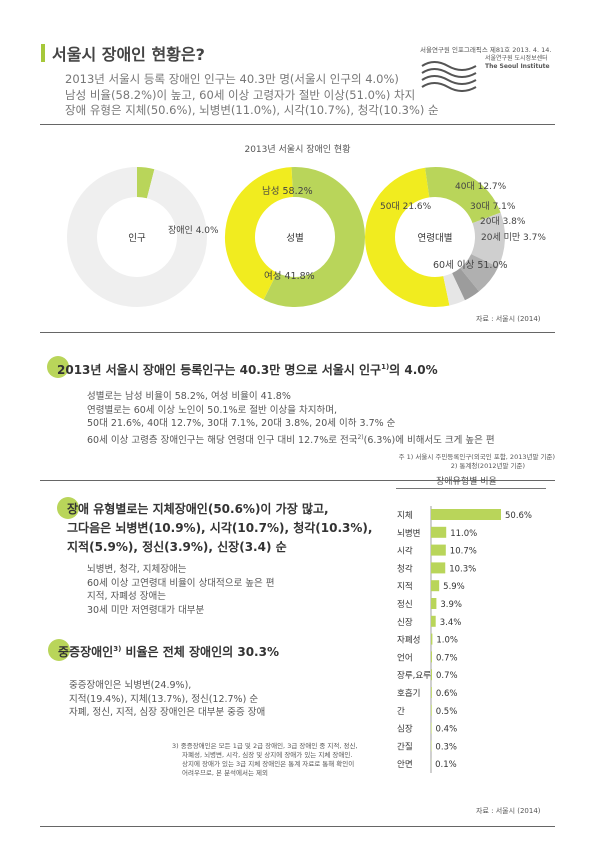  What do you see at coordinates (405, 568) in the screenshot?
I see `bar-category-label: 청각` at bounding box center [405, 568].